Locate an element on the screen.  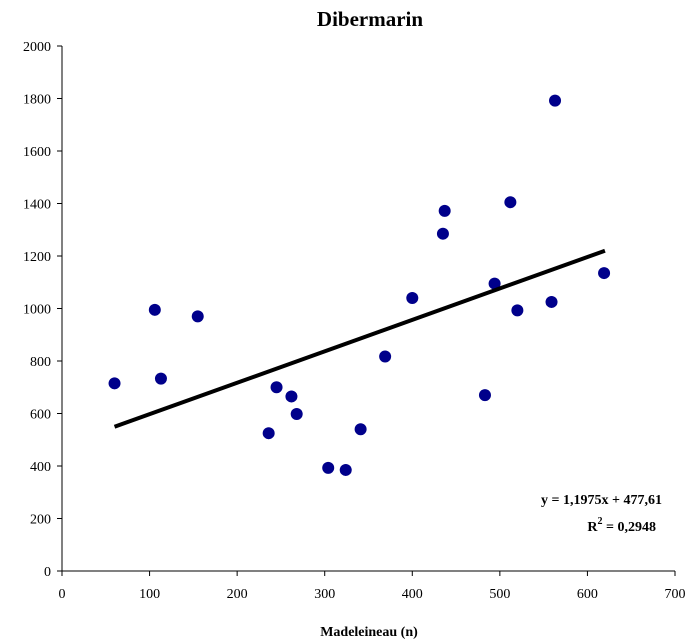
y-ticks: 0 200 400 600 800 1000 1200 1400 1600 1800 2000 is located at coordinates (42, 310).